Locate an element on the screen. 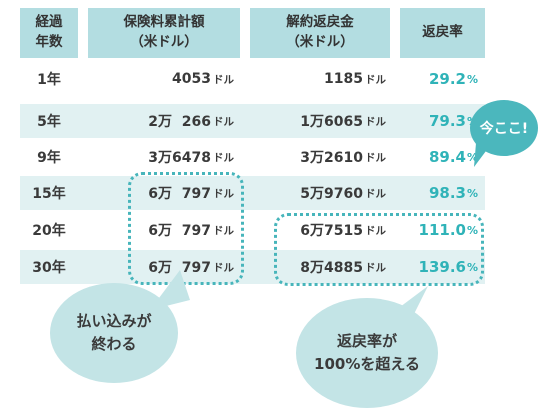  row-year: 9年 is located at coordinates (49, 158).